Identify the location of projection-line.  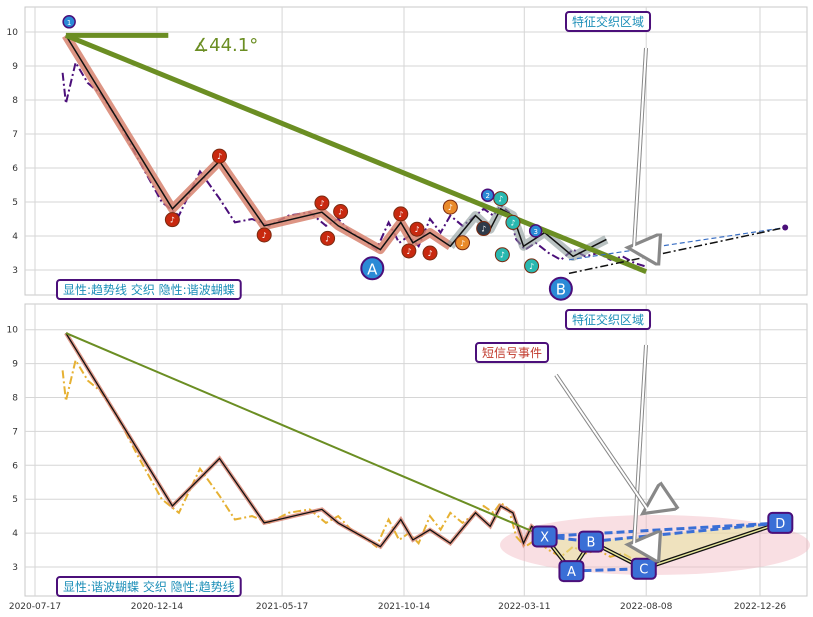
(677, 250).